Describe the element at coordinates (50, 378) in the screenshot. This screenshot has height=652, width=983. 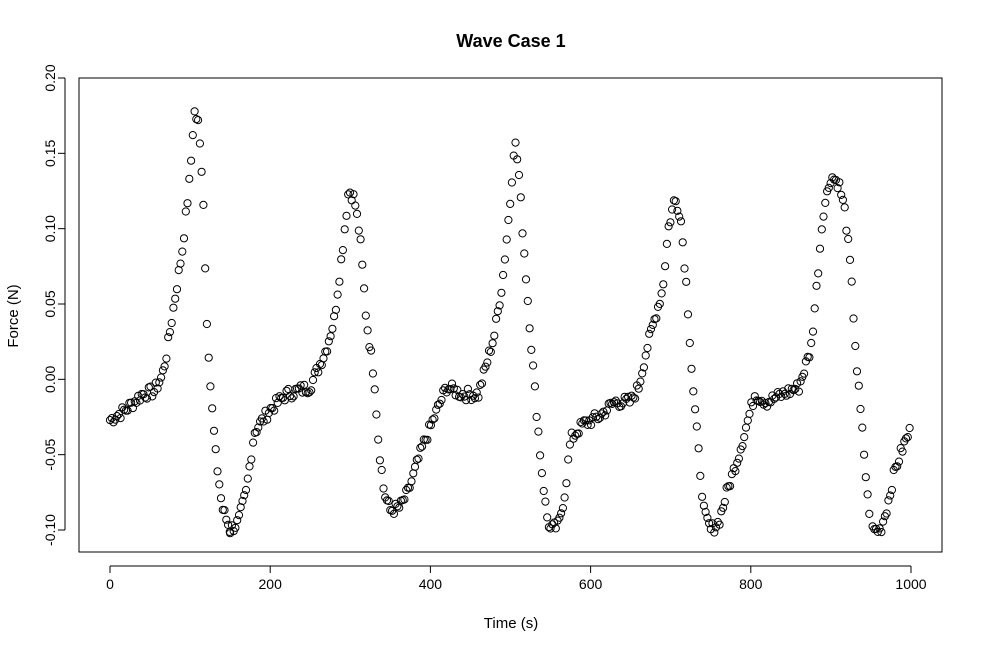
I see `y-tick-label: 0.00` at that location.